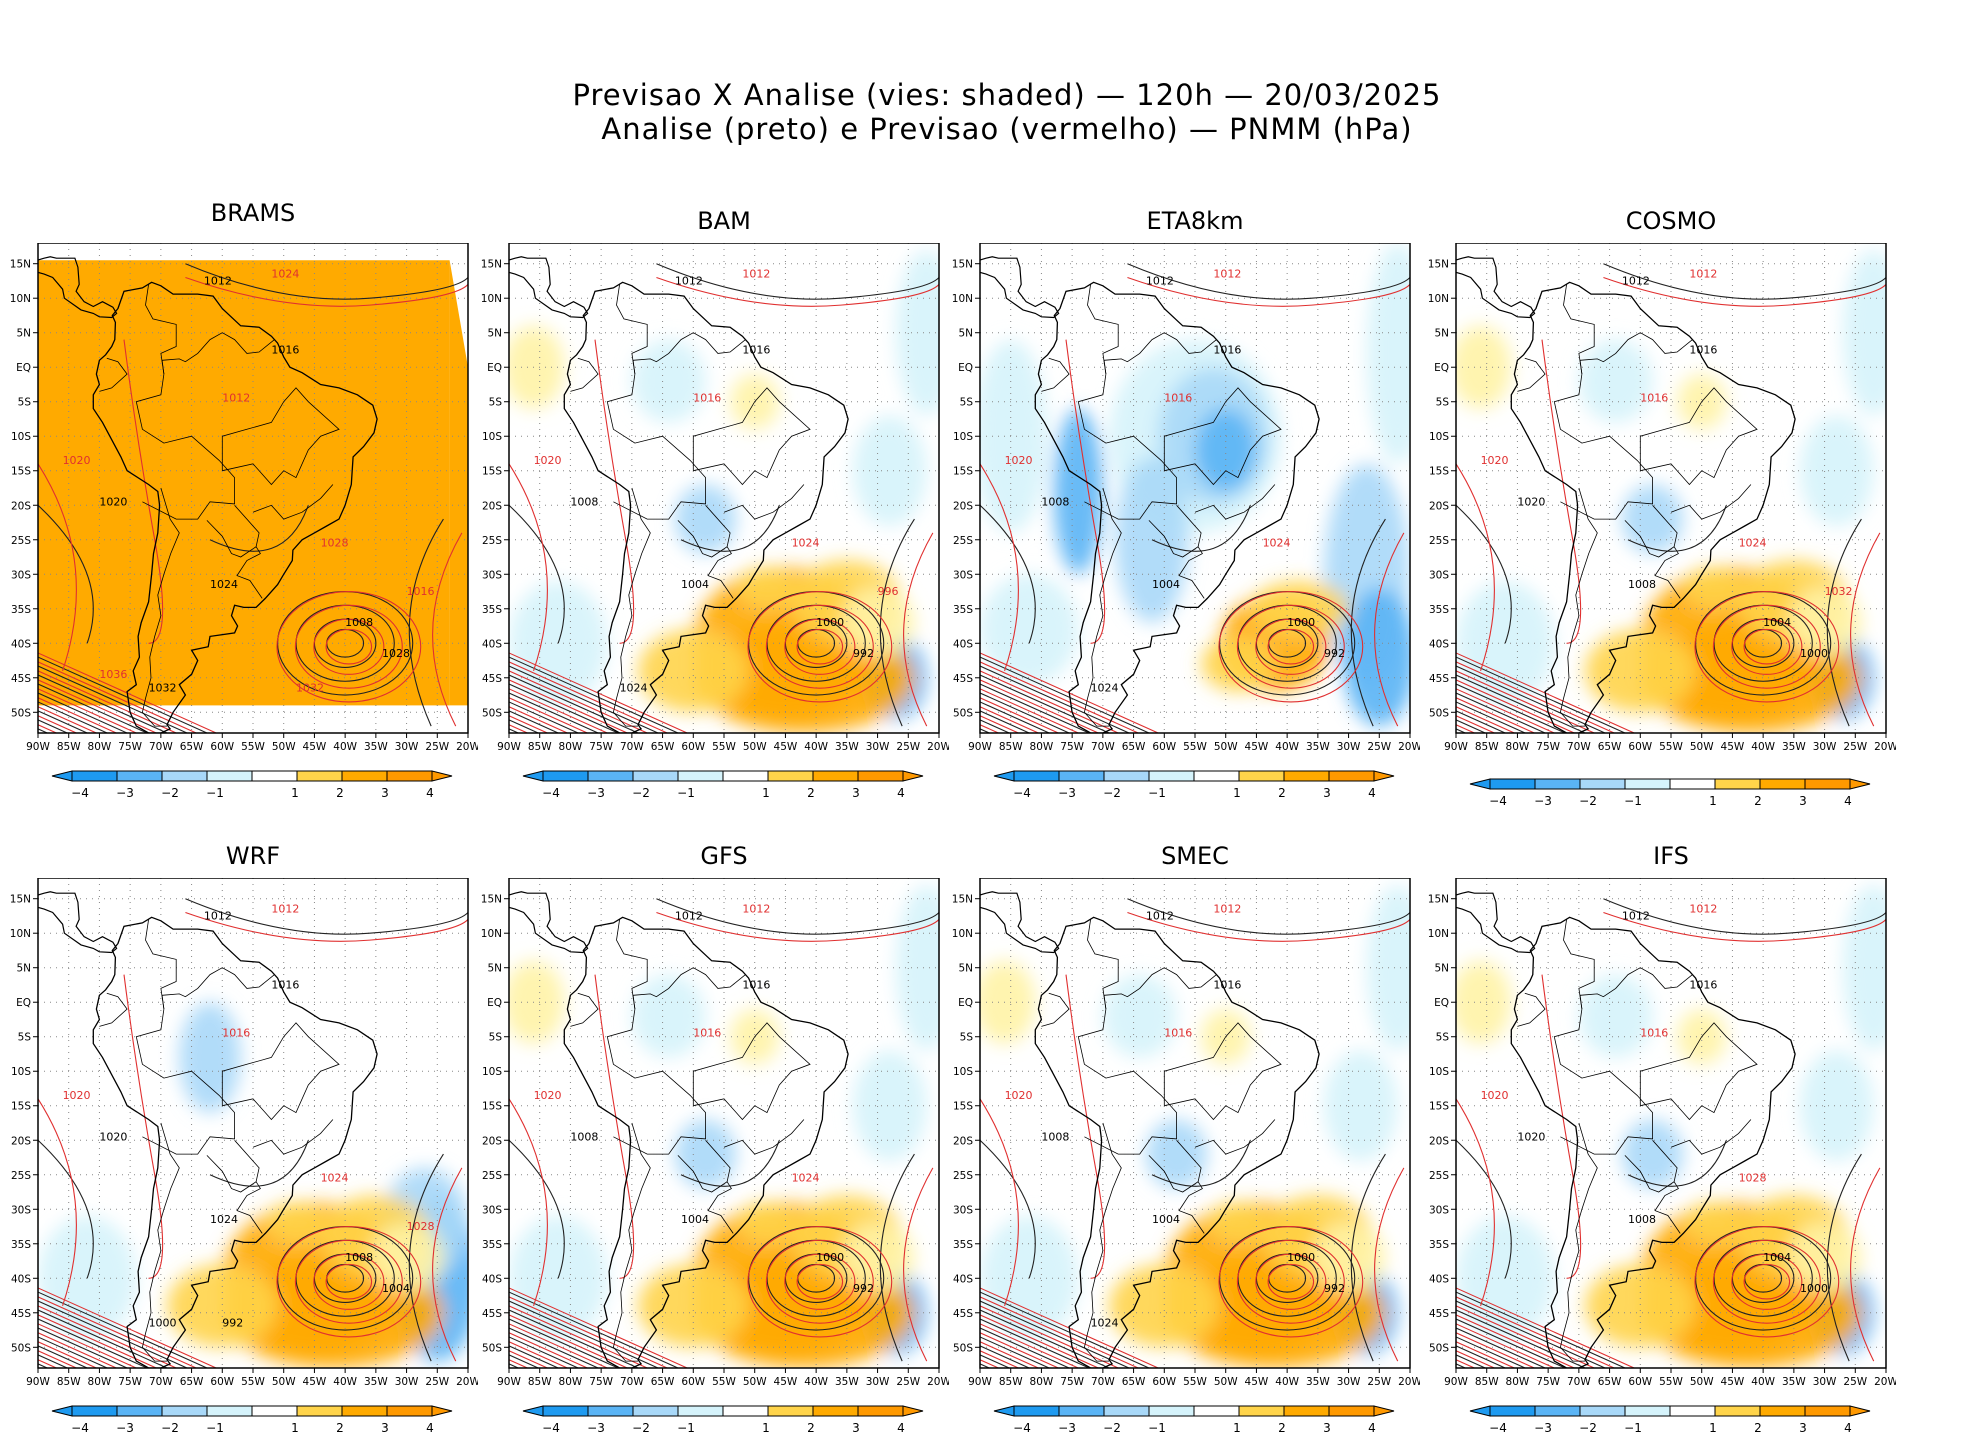 This screenshot has width=1964, height=1442. Describe the element at coordinates (1103, 1382) in the screenshot. I see `lon-tick-label: 70W` at that location.